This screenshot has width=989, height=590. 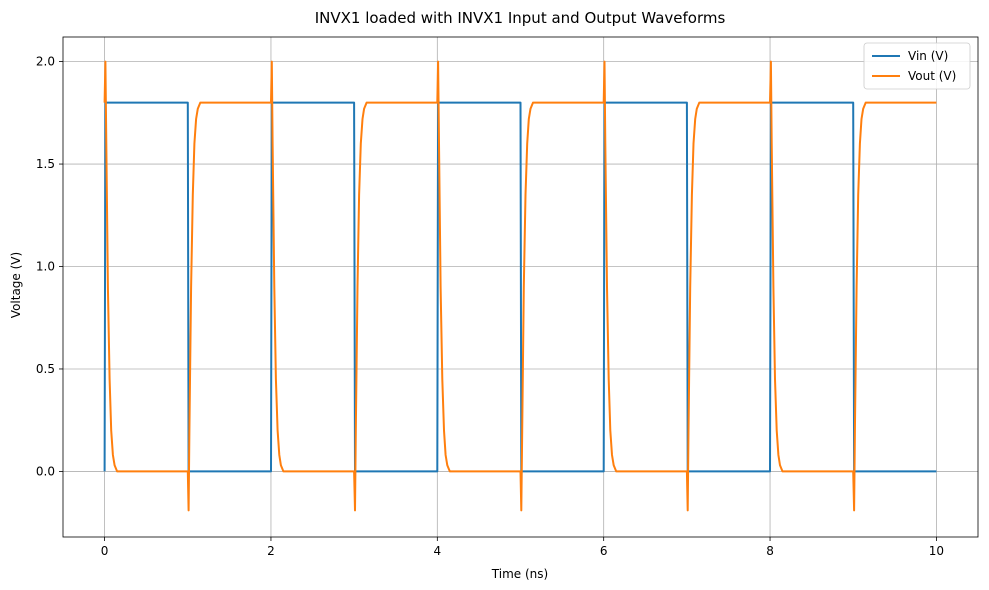 What do you see at coordinates (45, 267) in the screenshot?
I see `y-tick-label: 1.0` at bounding box center [45, 267].